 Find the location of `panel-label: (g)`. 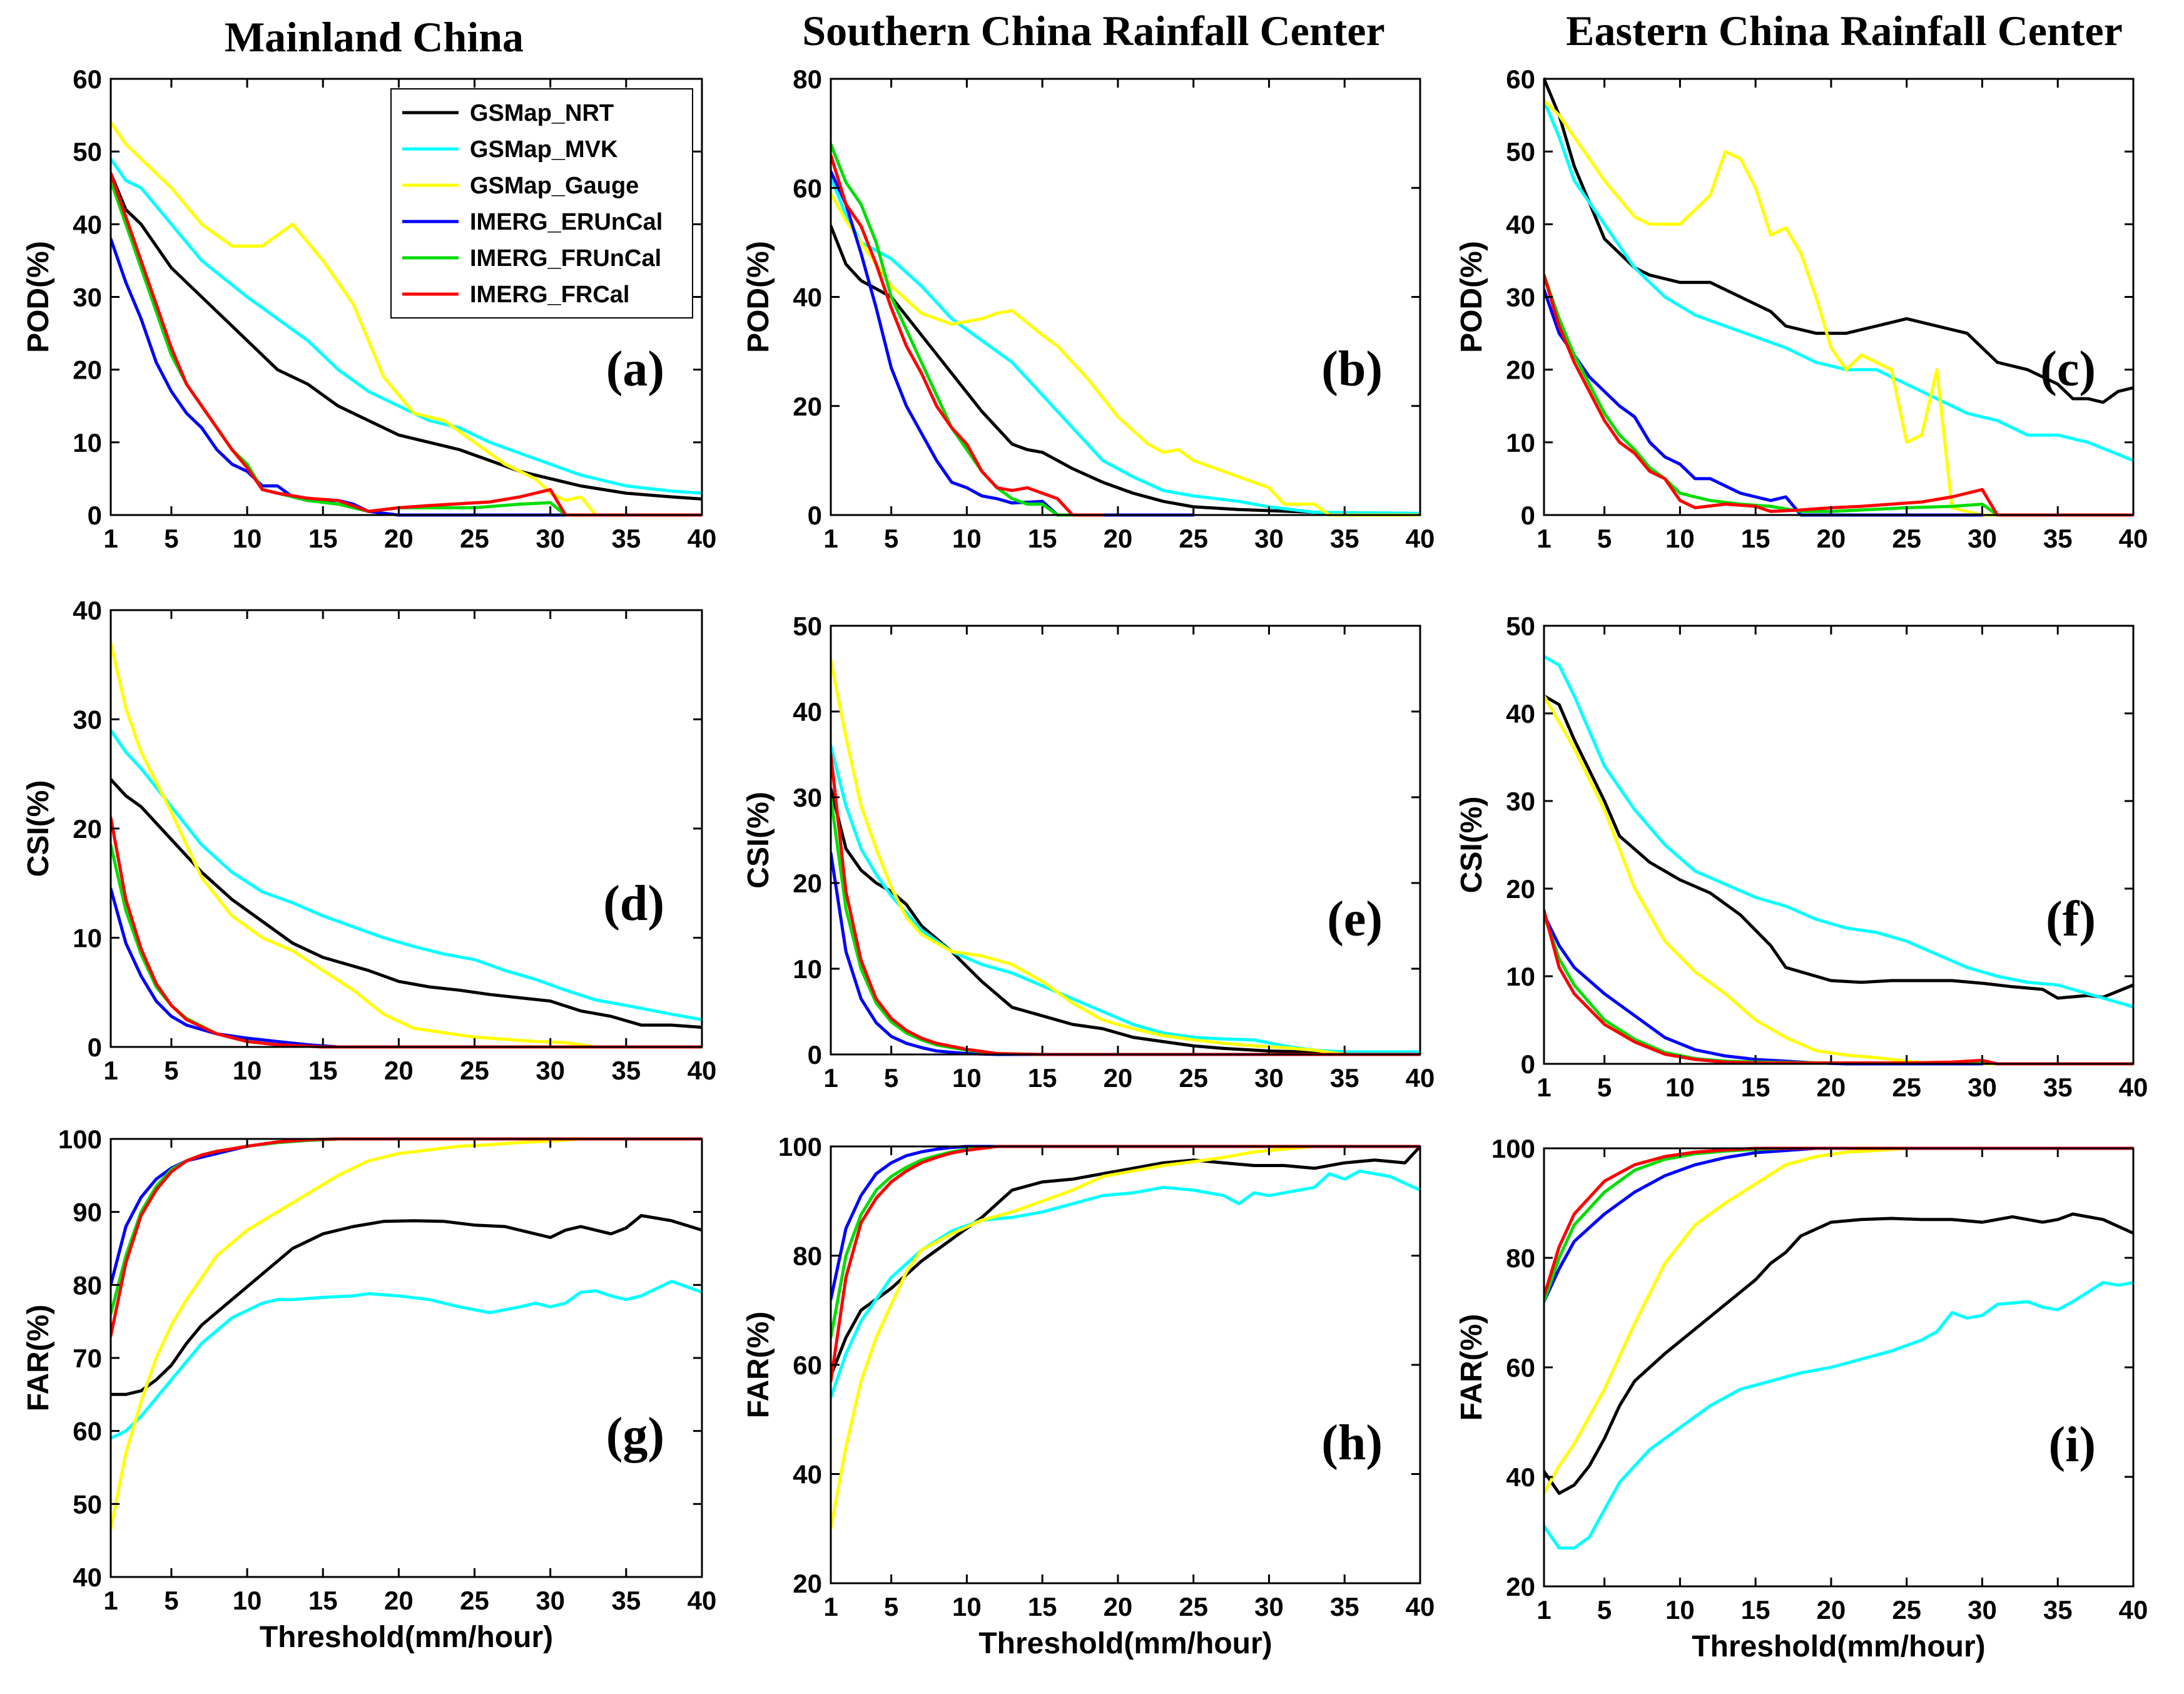

panel-label: (g) is located at coordinates (635, 1436).